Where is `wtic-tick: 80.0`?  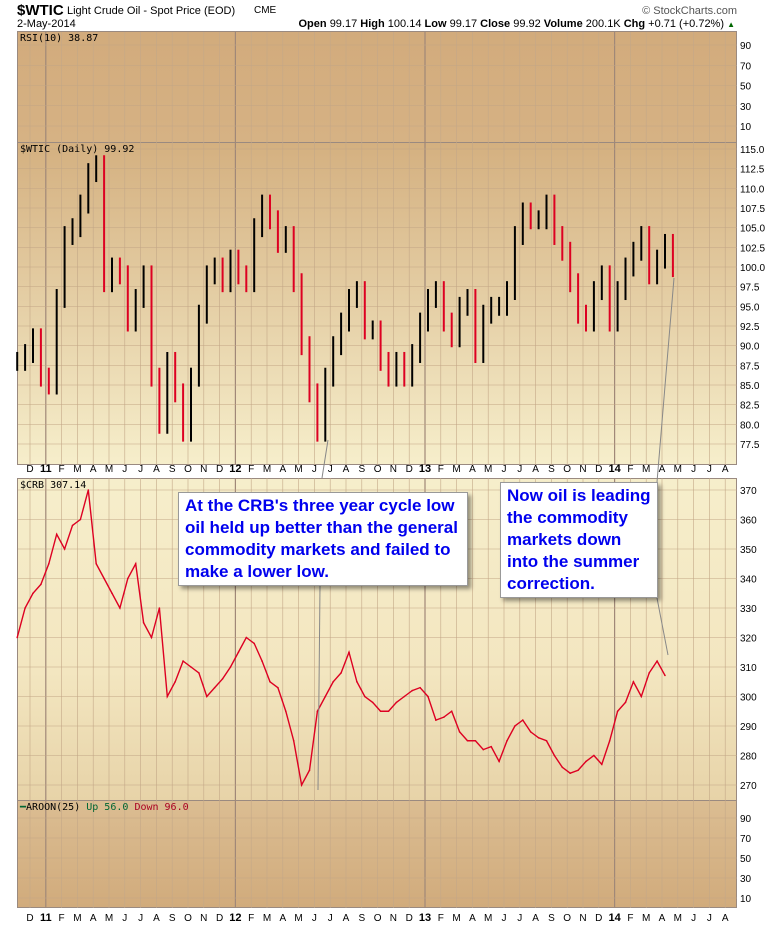
wtic-tick: 80.0 is located at coordinates (750, 425).